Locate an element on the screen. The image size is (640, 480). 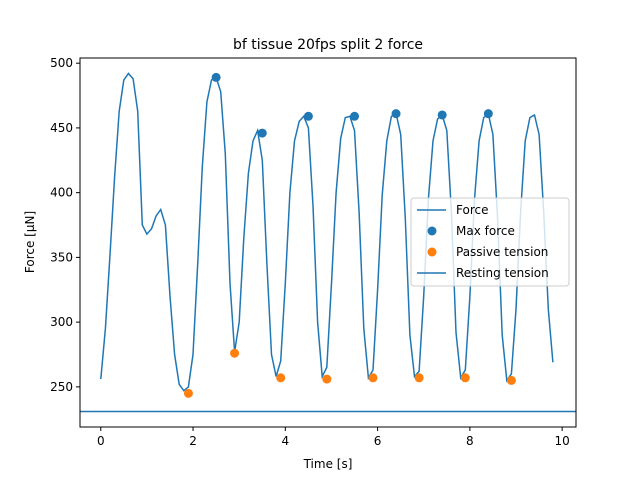
y-tick-label: 400 is located at coordinates (61, 193).